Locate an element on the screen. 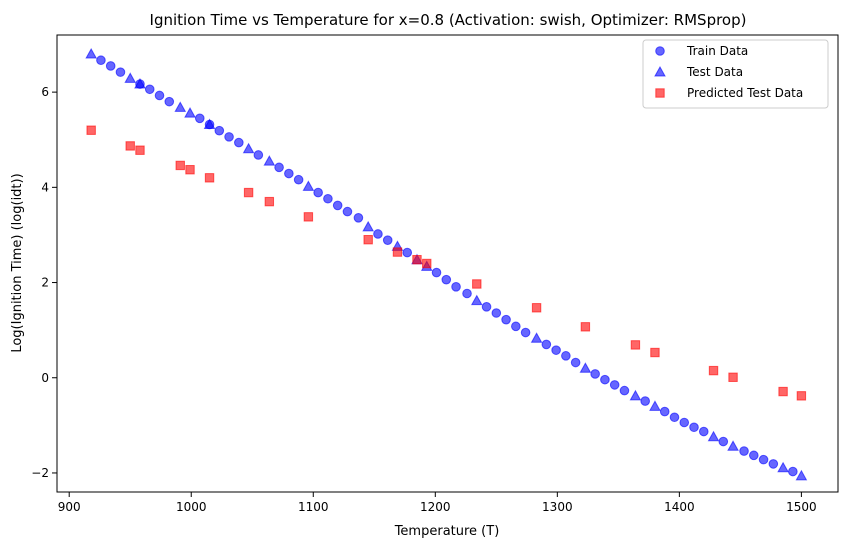  legend: Train Data Test Data Predicted Test Data is located at coordinates (735, 74).